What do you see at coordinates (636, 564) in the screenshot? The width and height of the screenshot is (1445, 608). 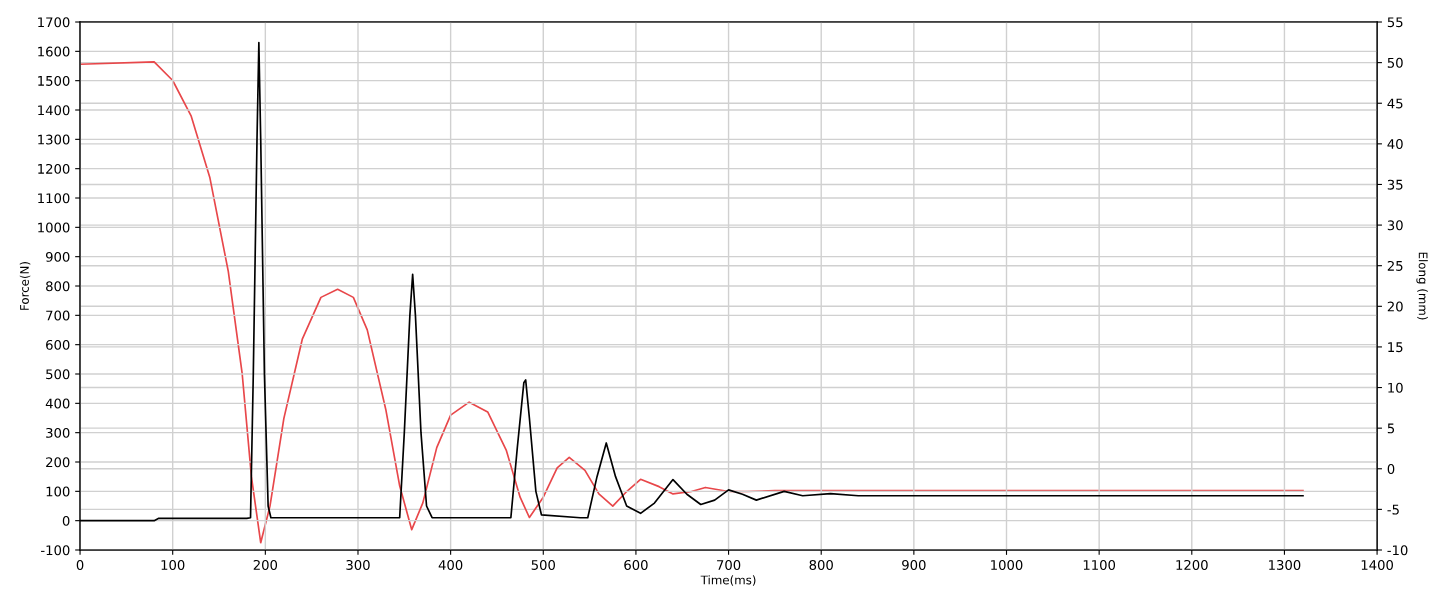 I see `x-tick-label: 600` at bounding box center [636, 564].